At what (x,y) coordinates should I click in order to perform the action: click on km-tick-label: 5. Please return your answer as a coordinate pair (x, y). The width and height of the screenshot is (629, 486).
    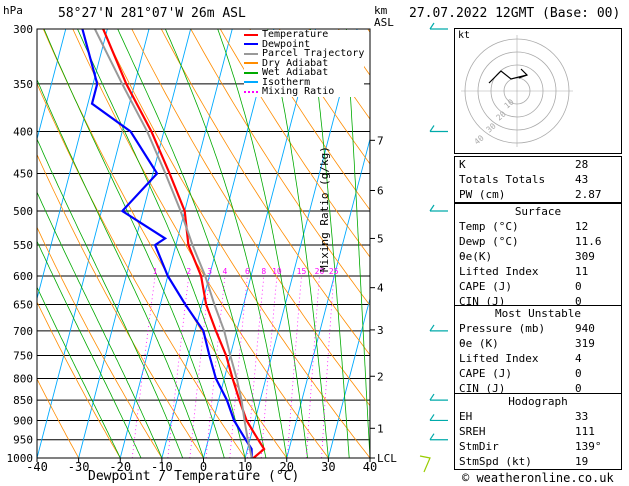
    Looking at the image, I should click on (380, 238).